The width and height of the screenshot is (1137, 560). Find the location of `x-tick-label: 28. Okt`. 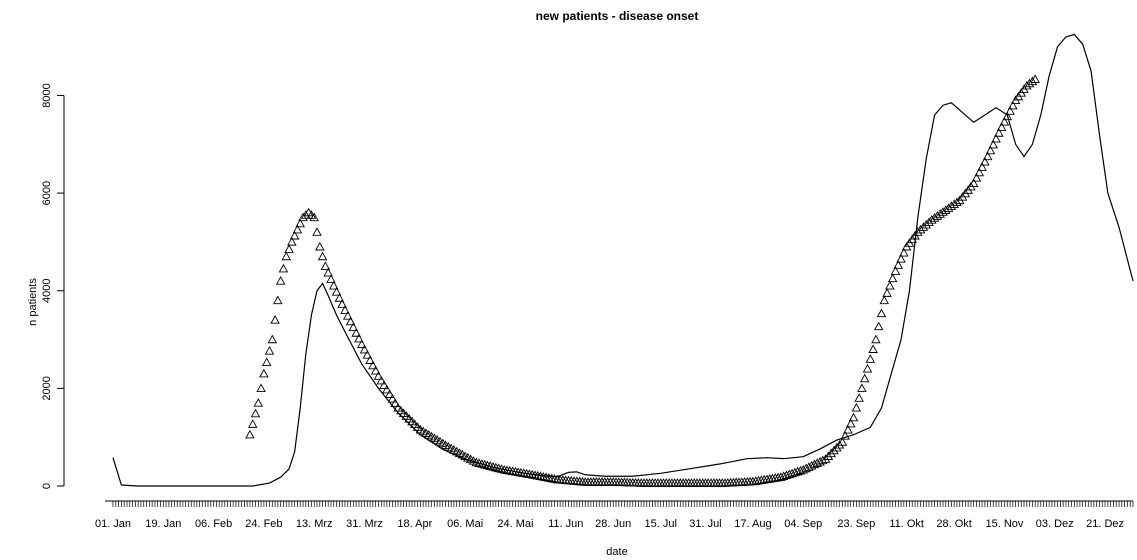

x-tick-label: 28. Okt is located at coordinates (953, 524).